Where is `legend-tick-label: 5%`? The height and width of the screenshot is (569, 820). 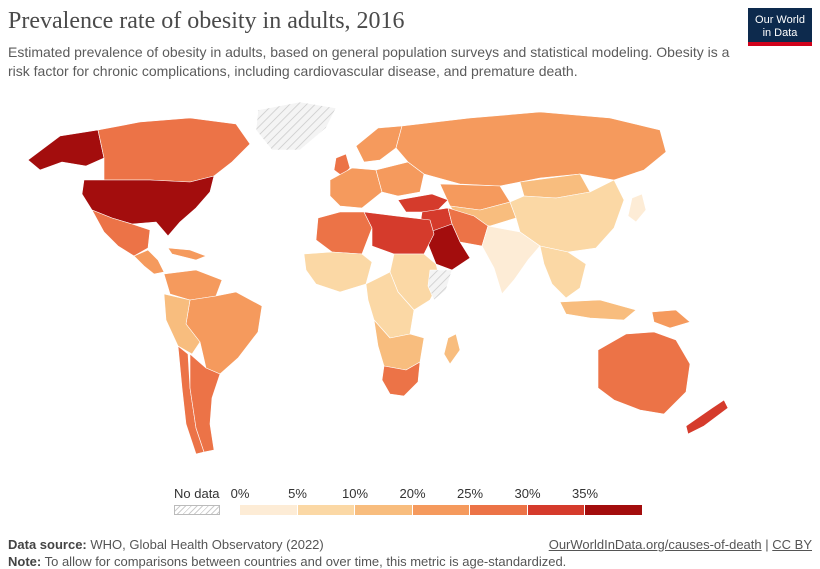
legend-tick-label: 5% is located at coordinates (297, 493).